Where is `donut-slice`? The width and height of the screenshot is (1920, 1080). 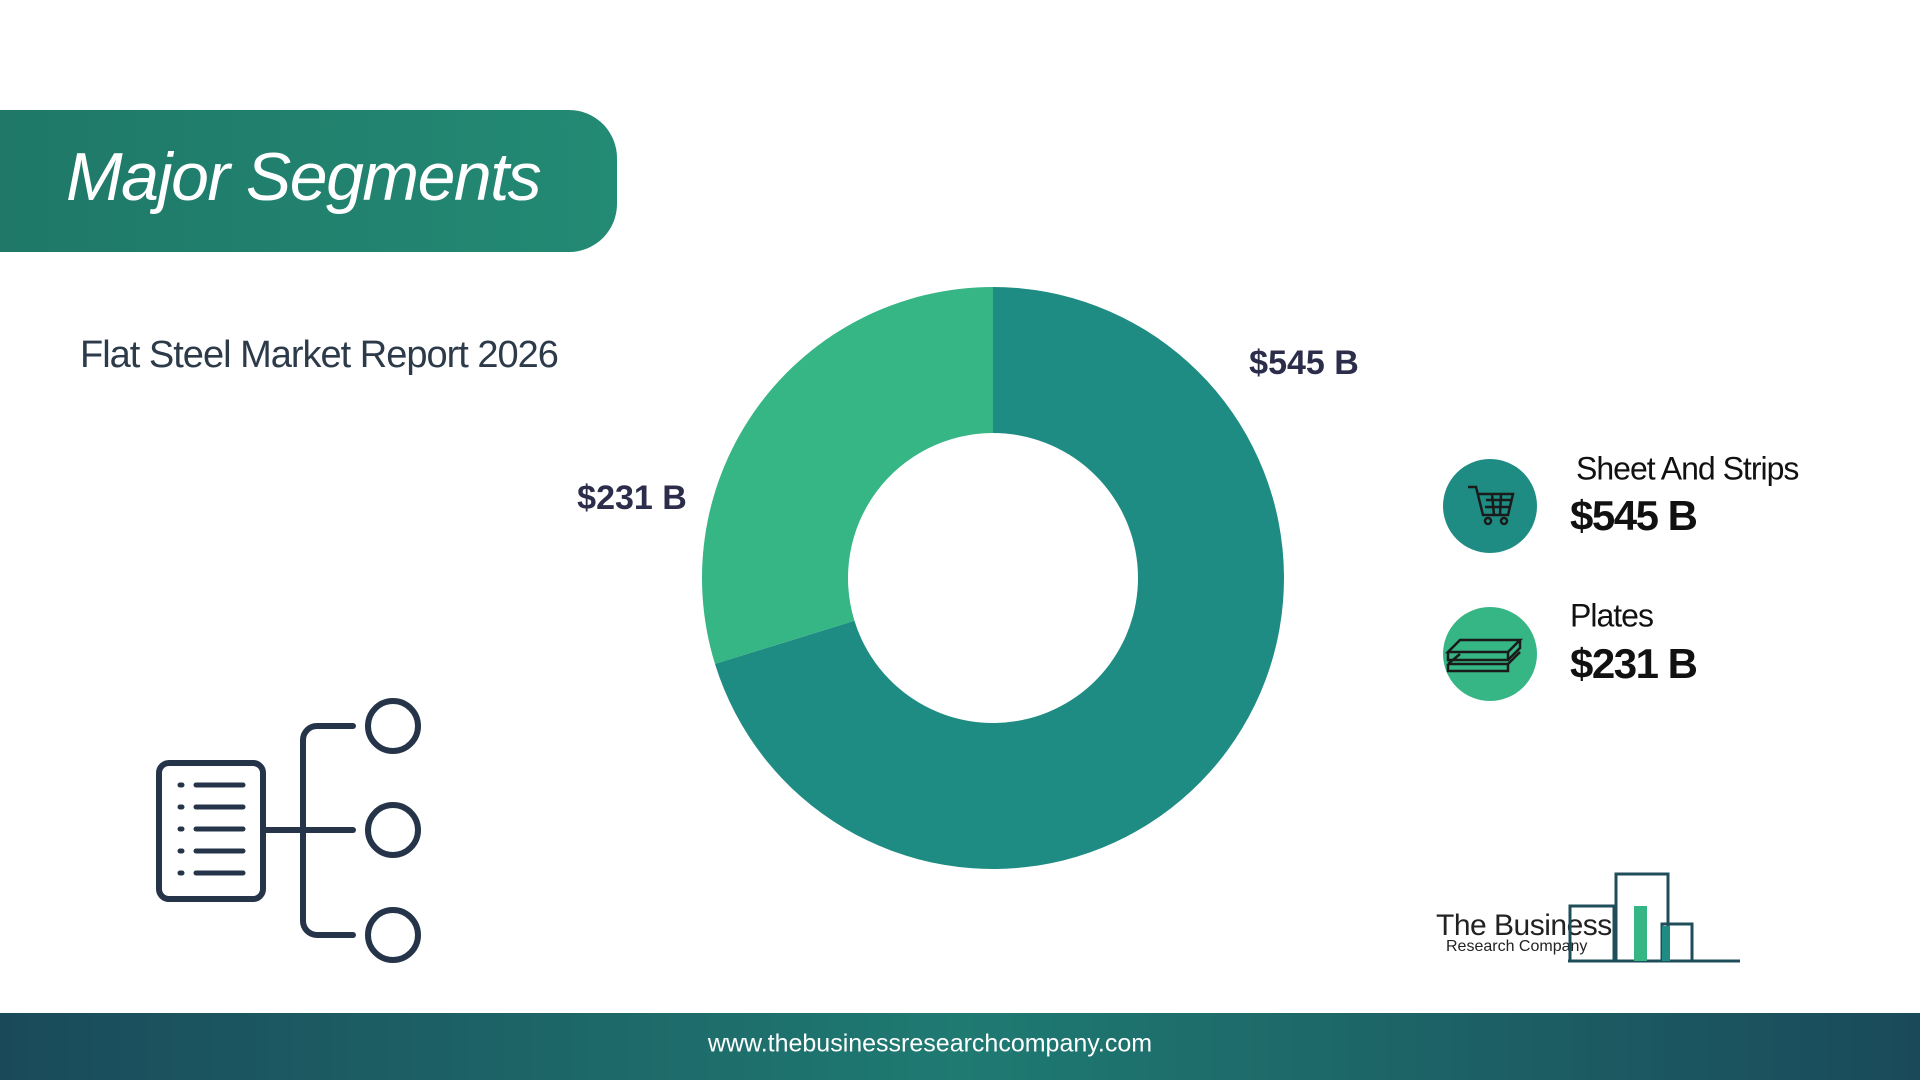
donut-slice is located at coordinates (847, 475).